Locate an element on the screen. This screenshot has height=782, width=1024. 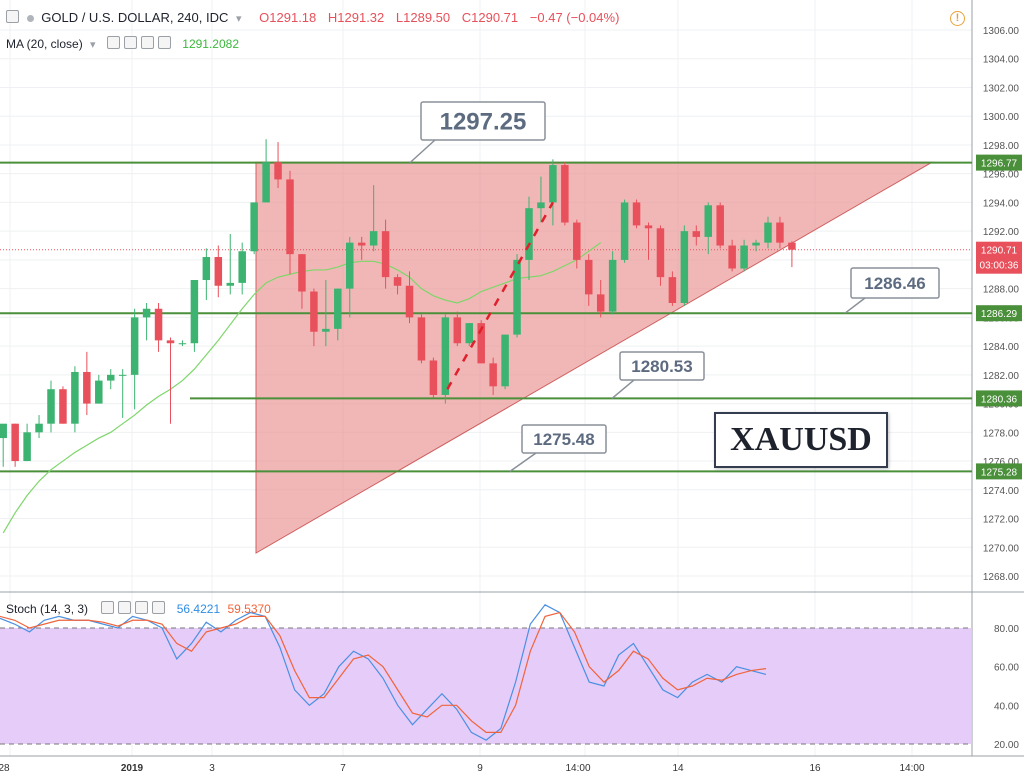
callout-label: 1280.53 is located at coordinates (661, 366).